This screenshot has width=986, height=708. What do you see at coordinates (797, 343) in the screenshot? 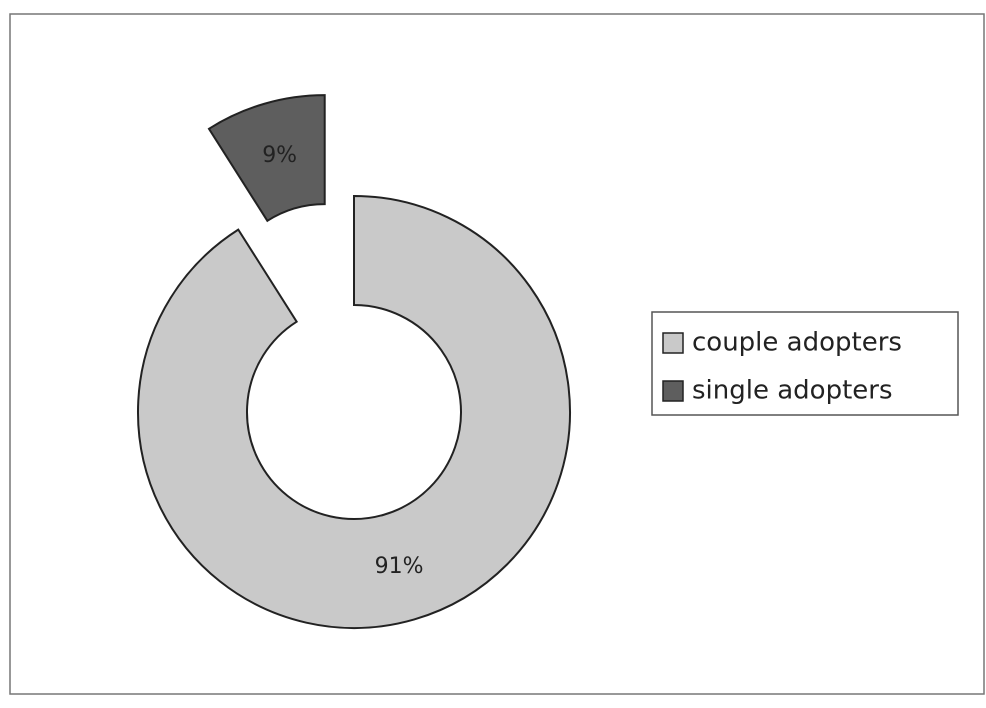
I see `legend-label: couple adopters` at bounding box center [797, 343].